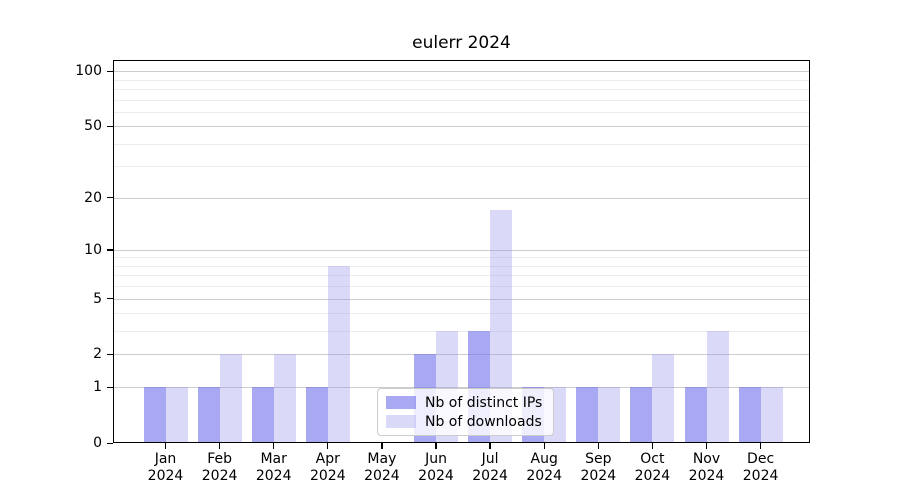 This screenshot has height=500, width=900. Describe the element at coordinates (273, 459) in the screenshot. I see `x-label-month-mar: Mar` at that location.